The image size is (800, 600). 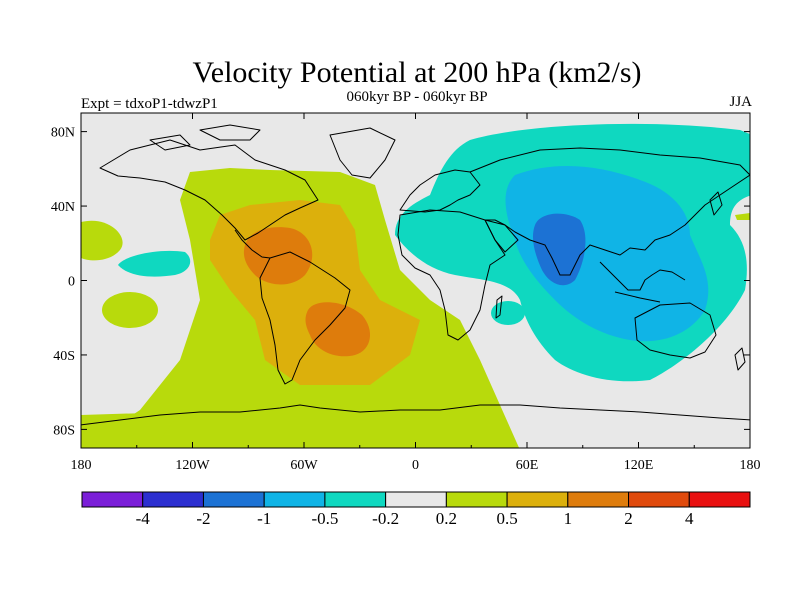 I want to click on colorbar-label: -1, so click(x=264, y=518).